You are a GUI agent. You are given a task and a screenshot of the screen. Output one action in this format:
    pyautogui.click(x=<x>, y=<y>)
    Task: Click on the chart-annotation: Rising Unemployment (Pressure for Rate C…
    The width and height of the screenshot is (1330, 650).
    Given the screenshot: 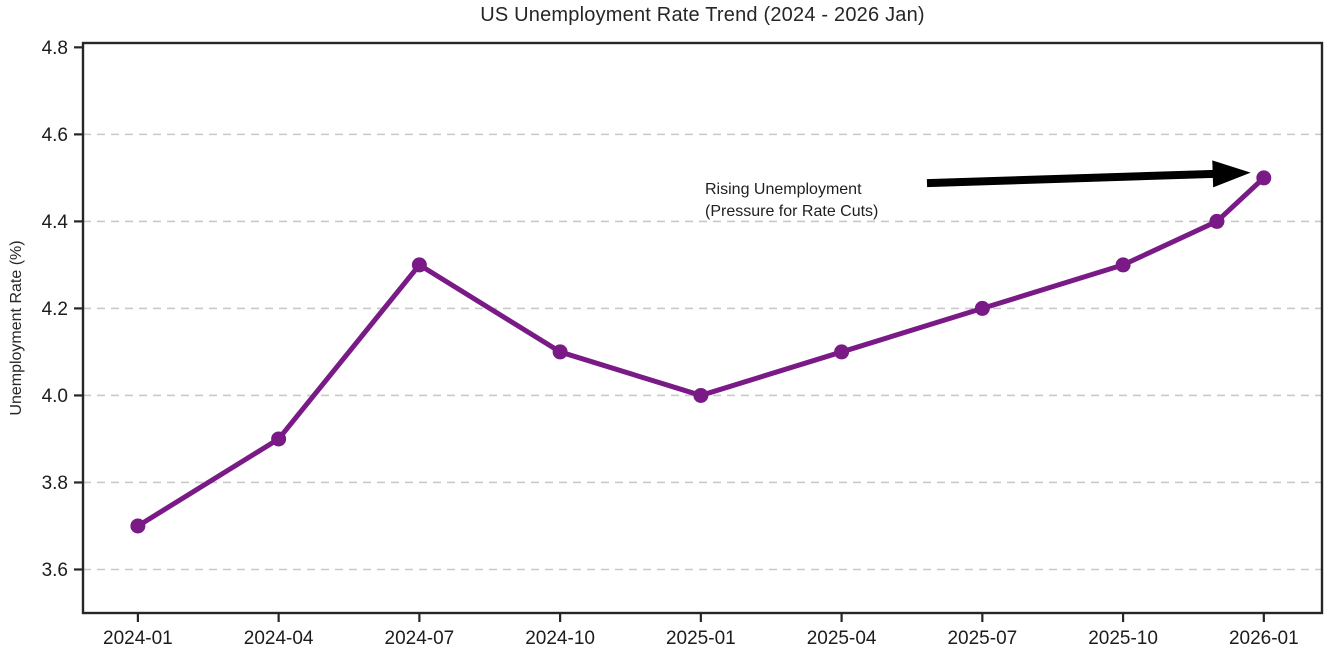 What is the action you would take?
    pyautogui.click(x=791, y=201)
    